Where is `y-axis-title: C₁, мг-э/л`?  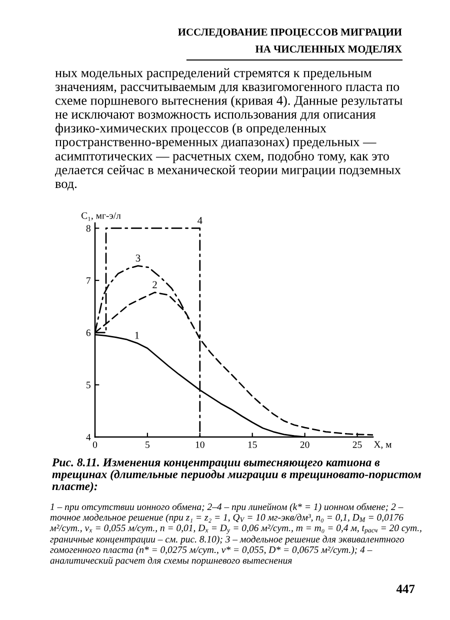
y-axis-title: C₁, мг-э/л is located at coordinates (101, 216).